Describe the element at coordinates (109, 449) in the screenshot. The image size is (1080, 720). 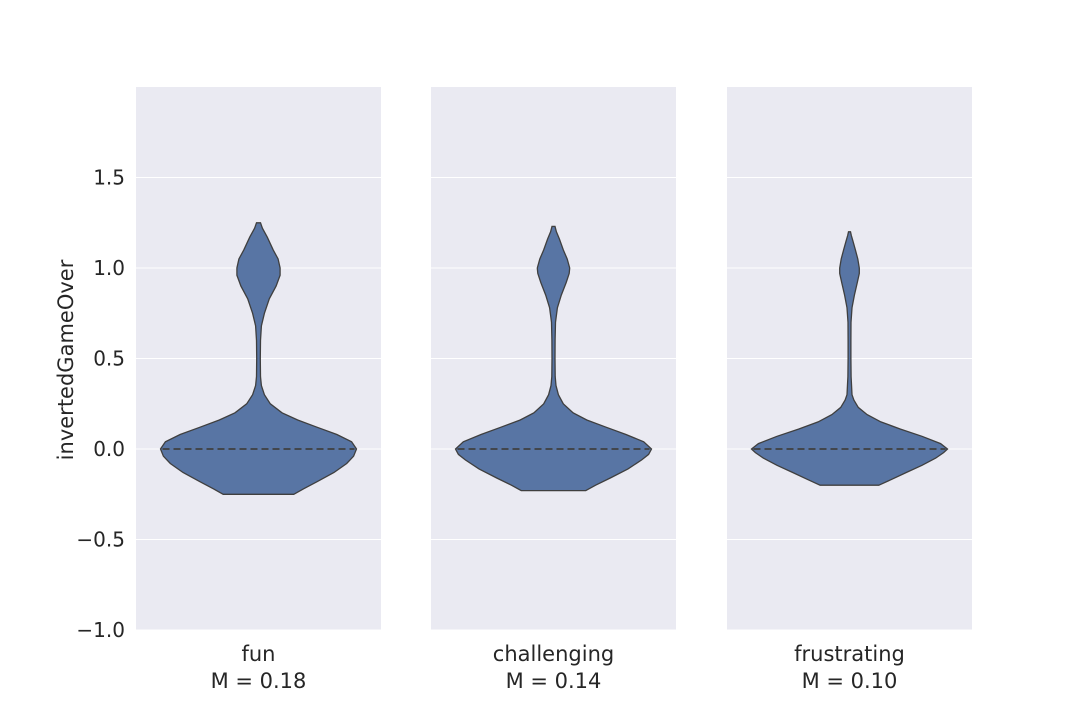
I see `y-tick-label: 0.0` at that location.